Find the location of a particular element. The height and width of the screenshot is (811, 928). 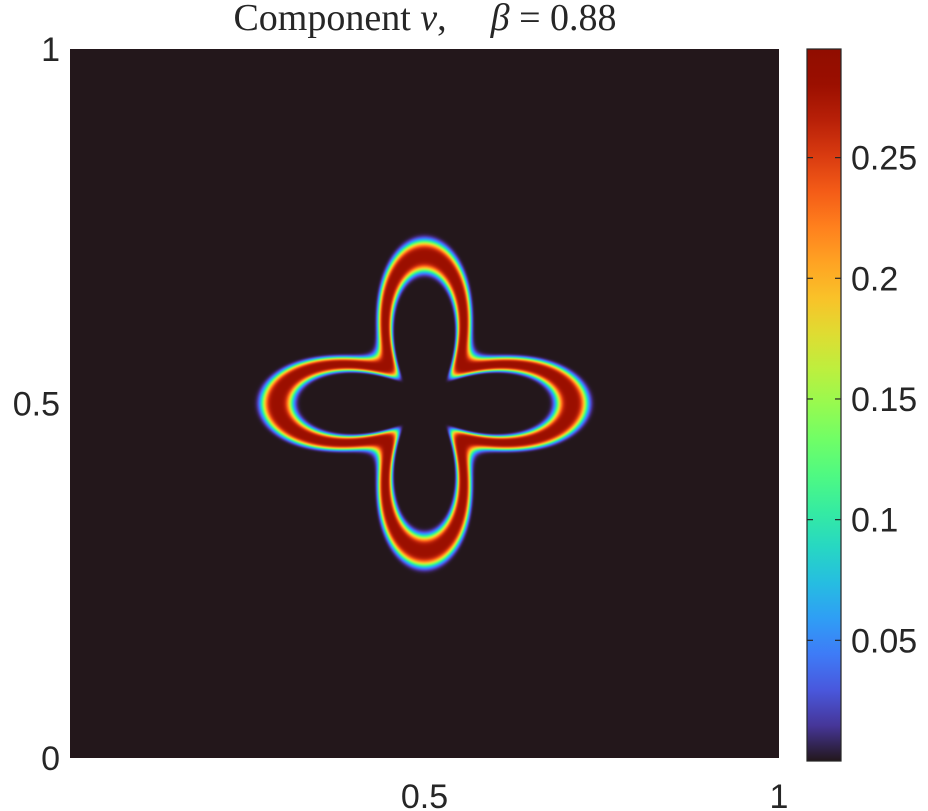

colorbar-tick-label: 0.25 is located at coordinates (884, 159).